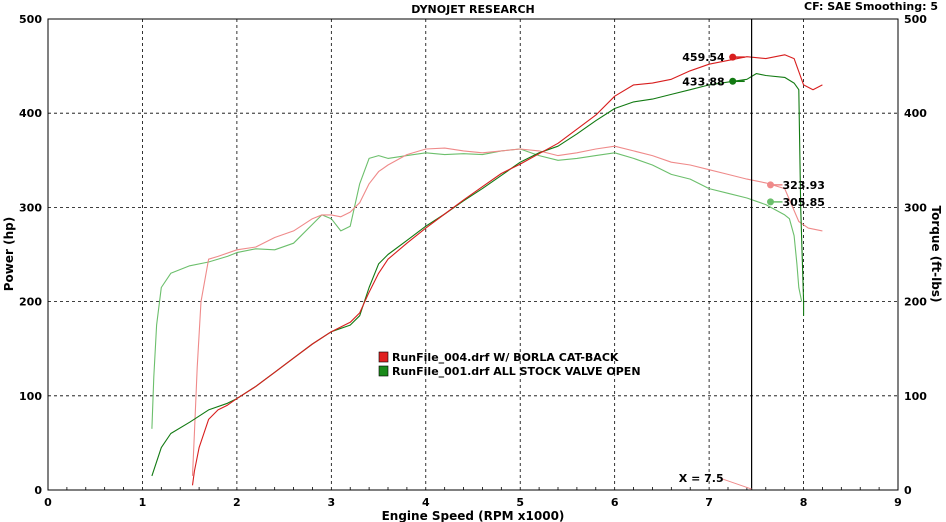 The height and width of the screenshot is (522, 946). I want to click on y-tick-label: 500, so click(30, 19).